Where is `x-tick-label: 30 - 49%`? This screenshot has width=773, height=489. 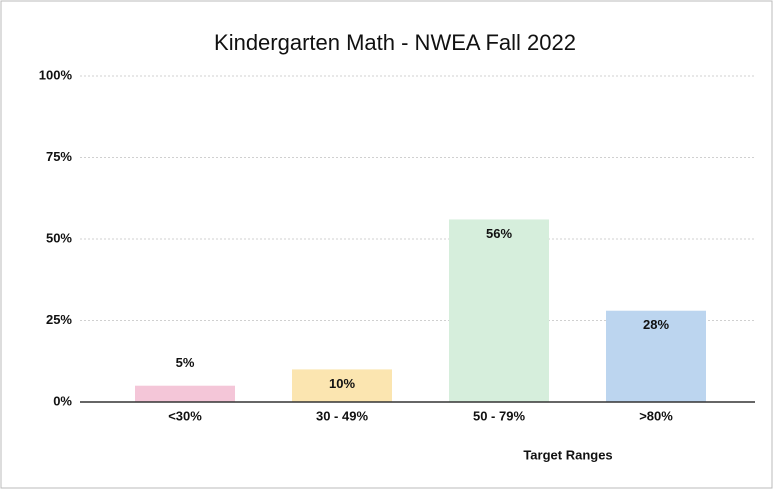
x-tick-label: 30 - 49% is located at coordinates (342, 415).